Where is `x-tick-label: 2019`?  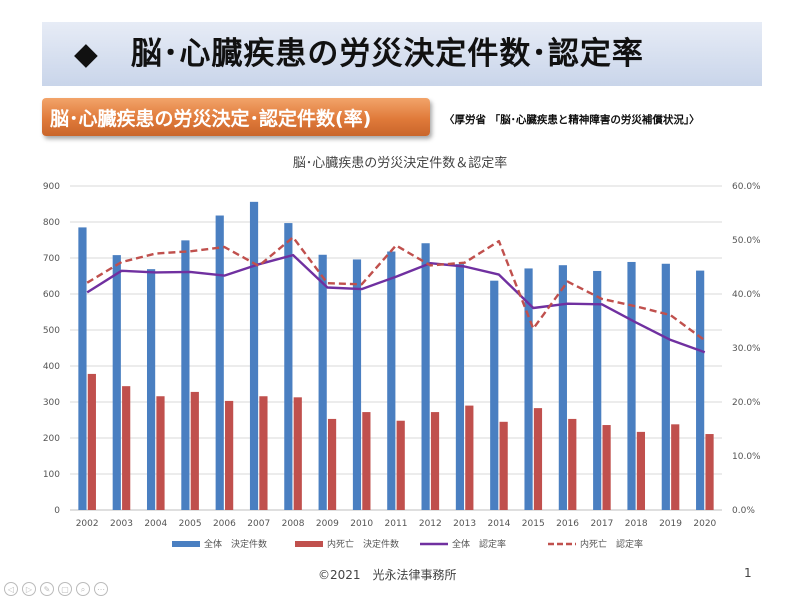
x-tick-label: 2019 is located at coordinates (670, 524).